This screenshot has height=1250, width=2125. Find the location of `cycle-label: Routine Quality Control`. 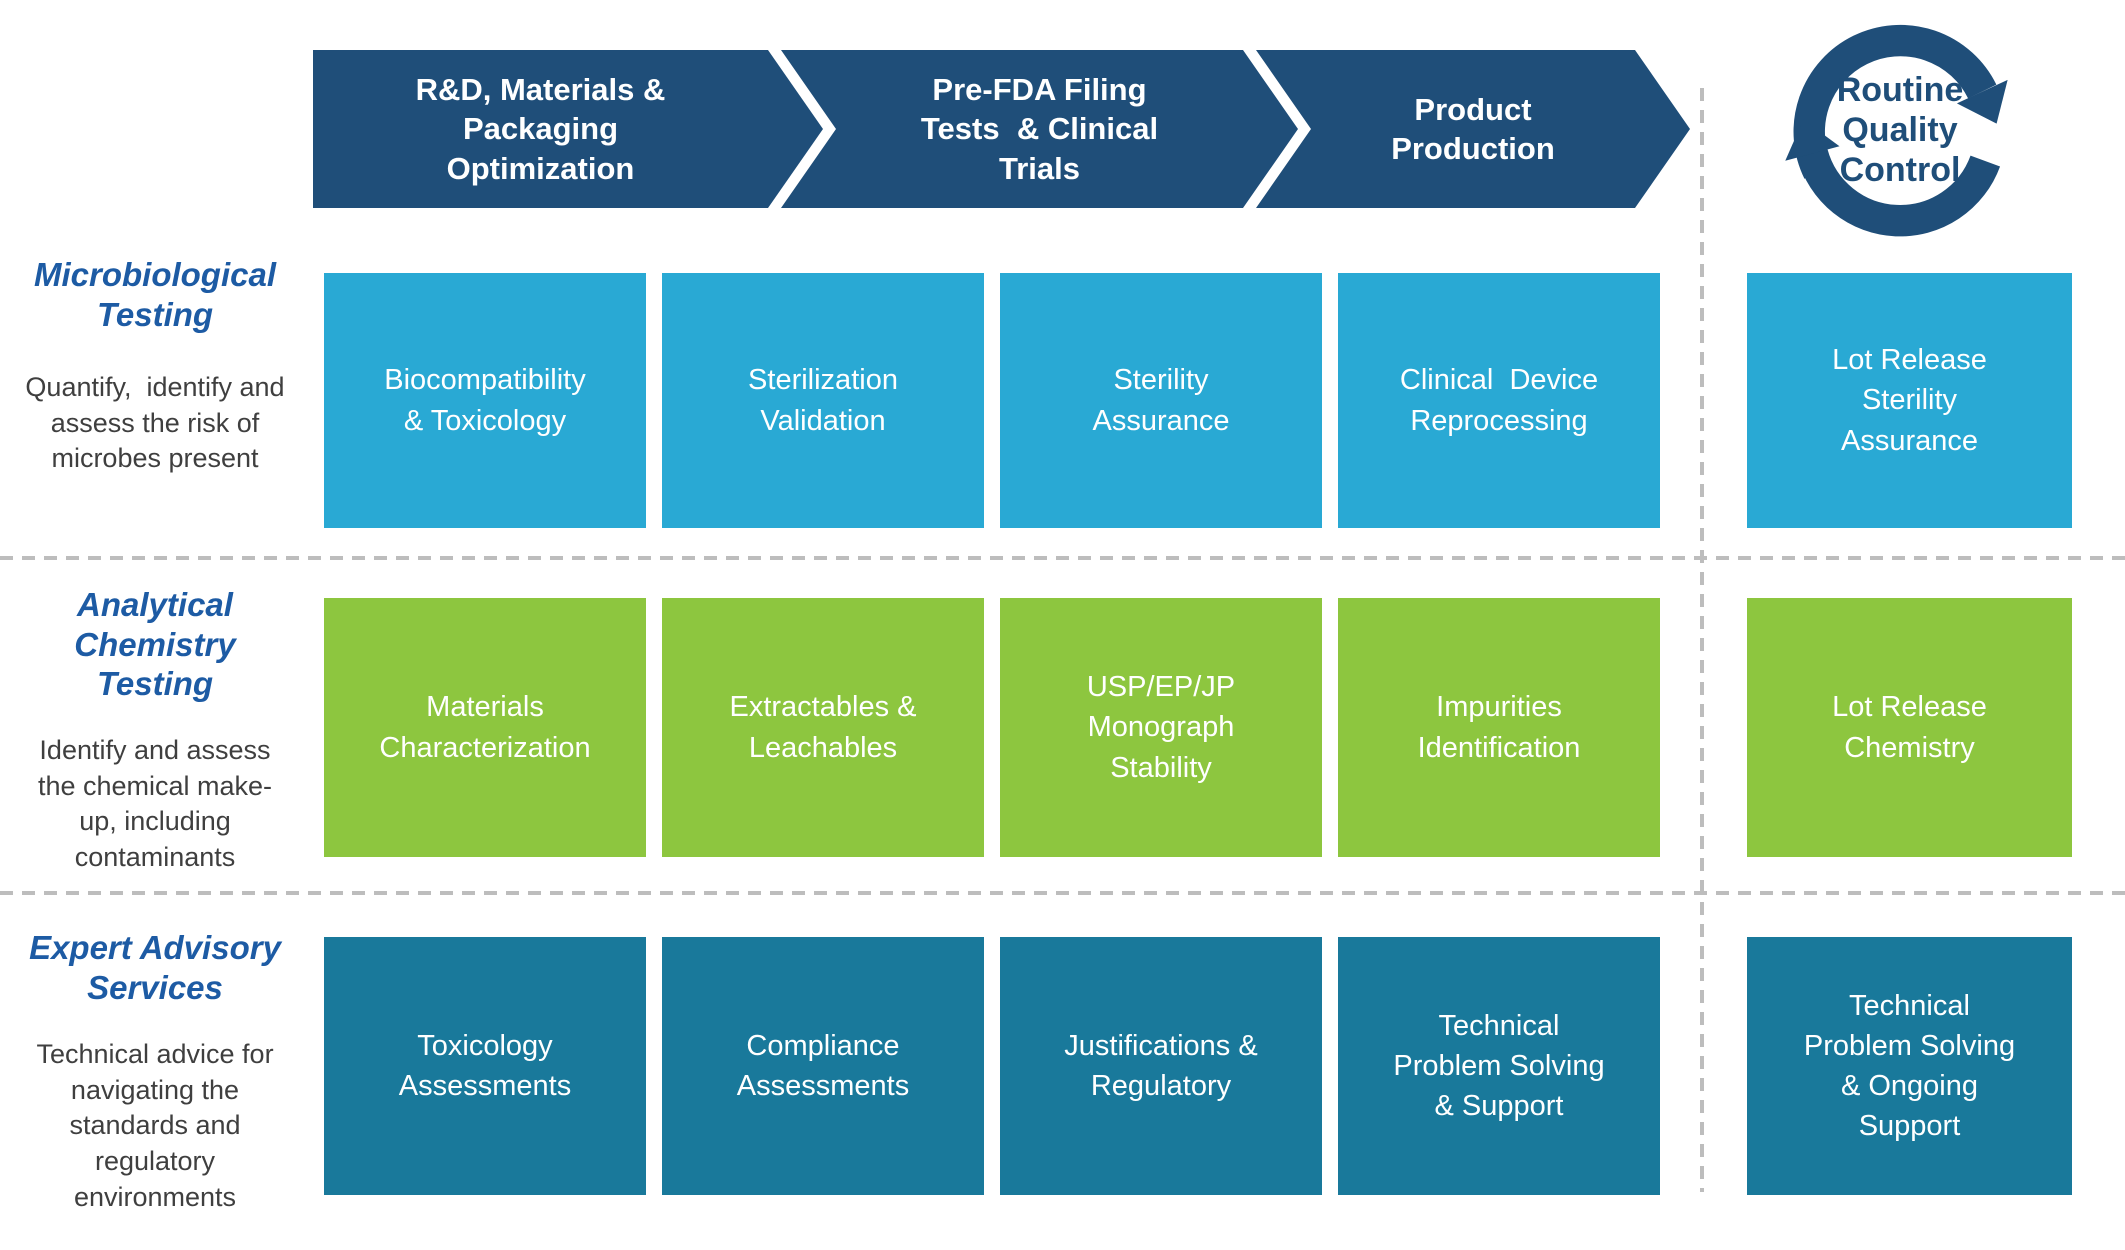

cycle-label: Routine Quality Control is located at coordinates (1900, 130).